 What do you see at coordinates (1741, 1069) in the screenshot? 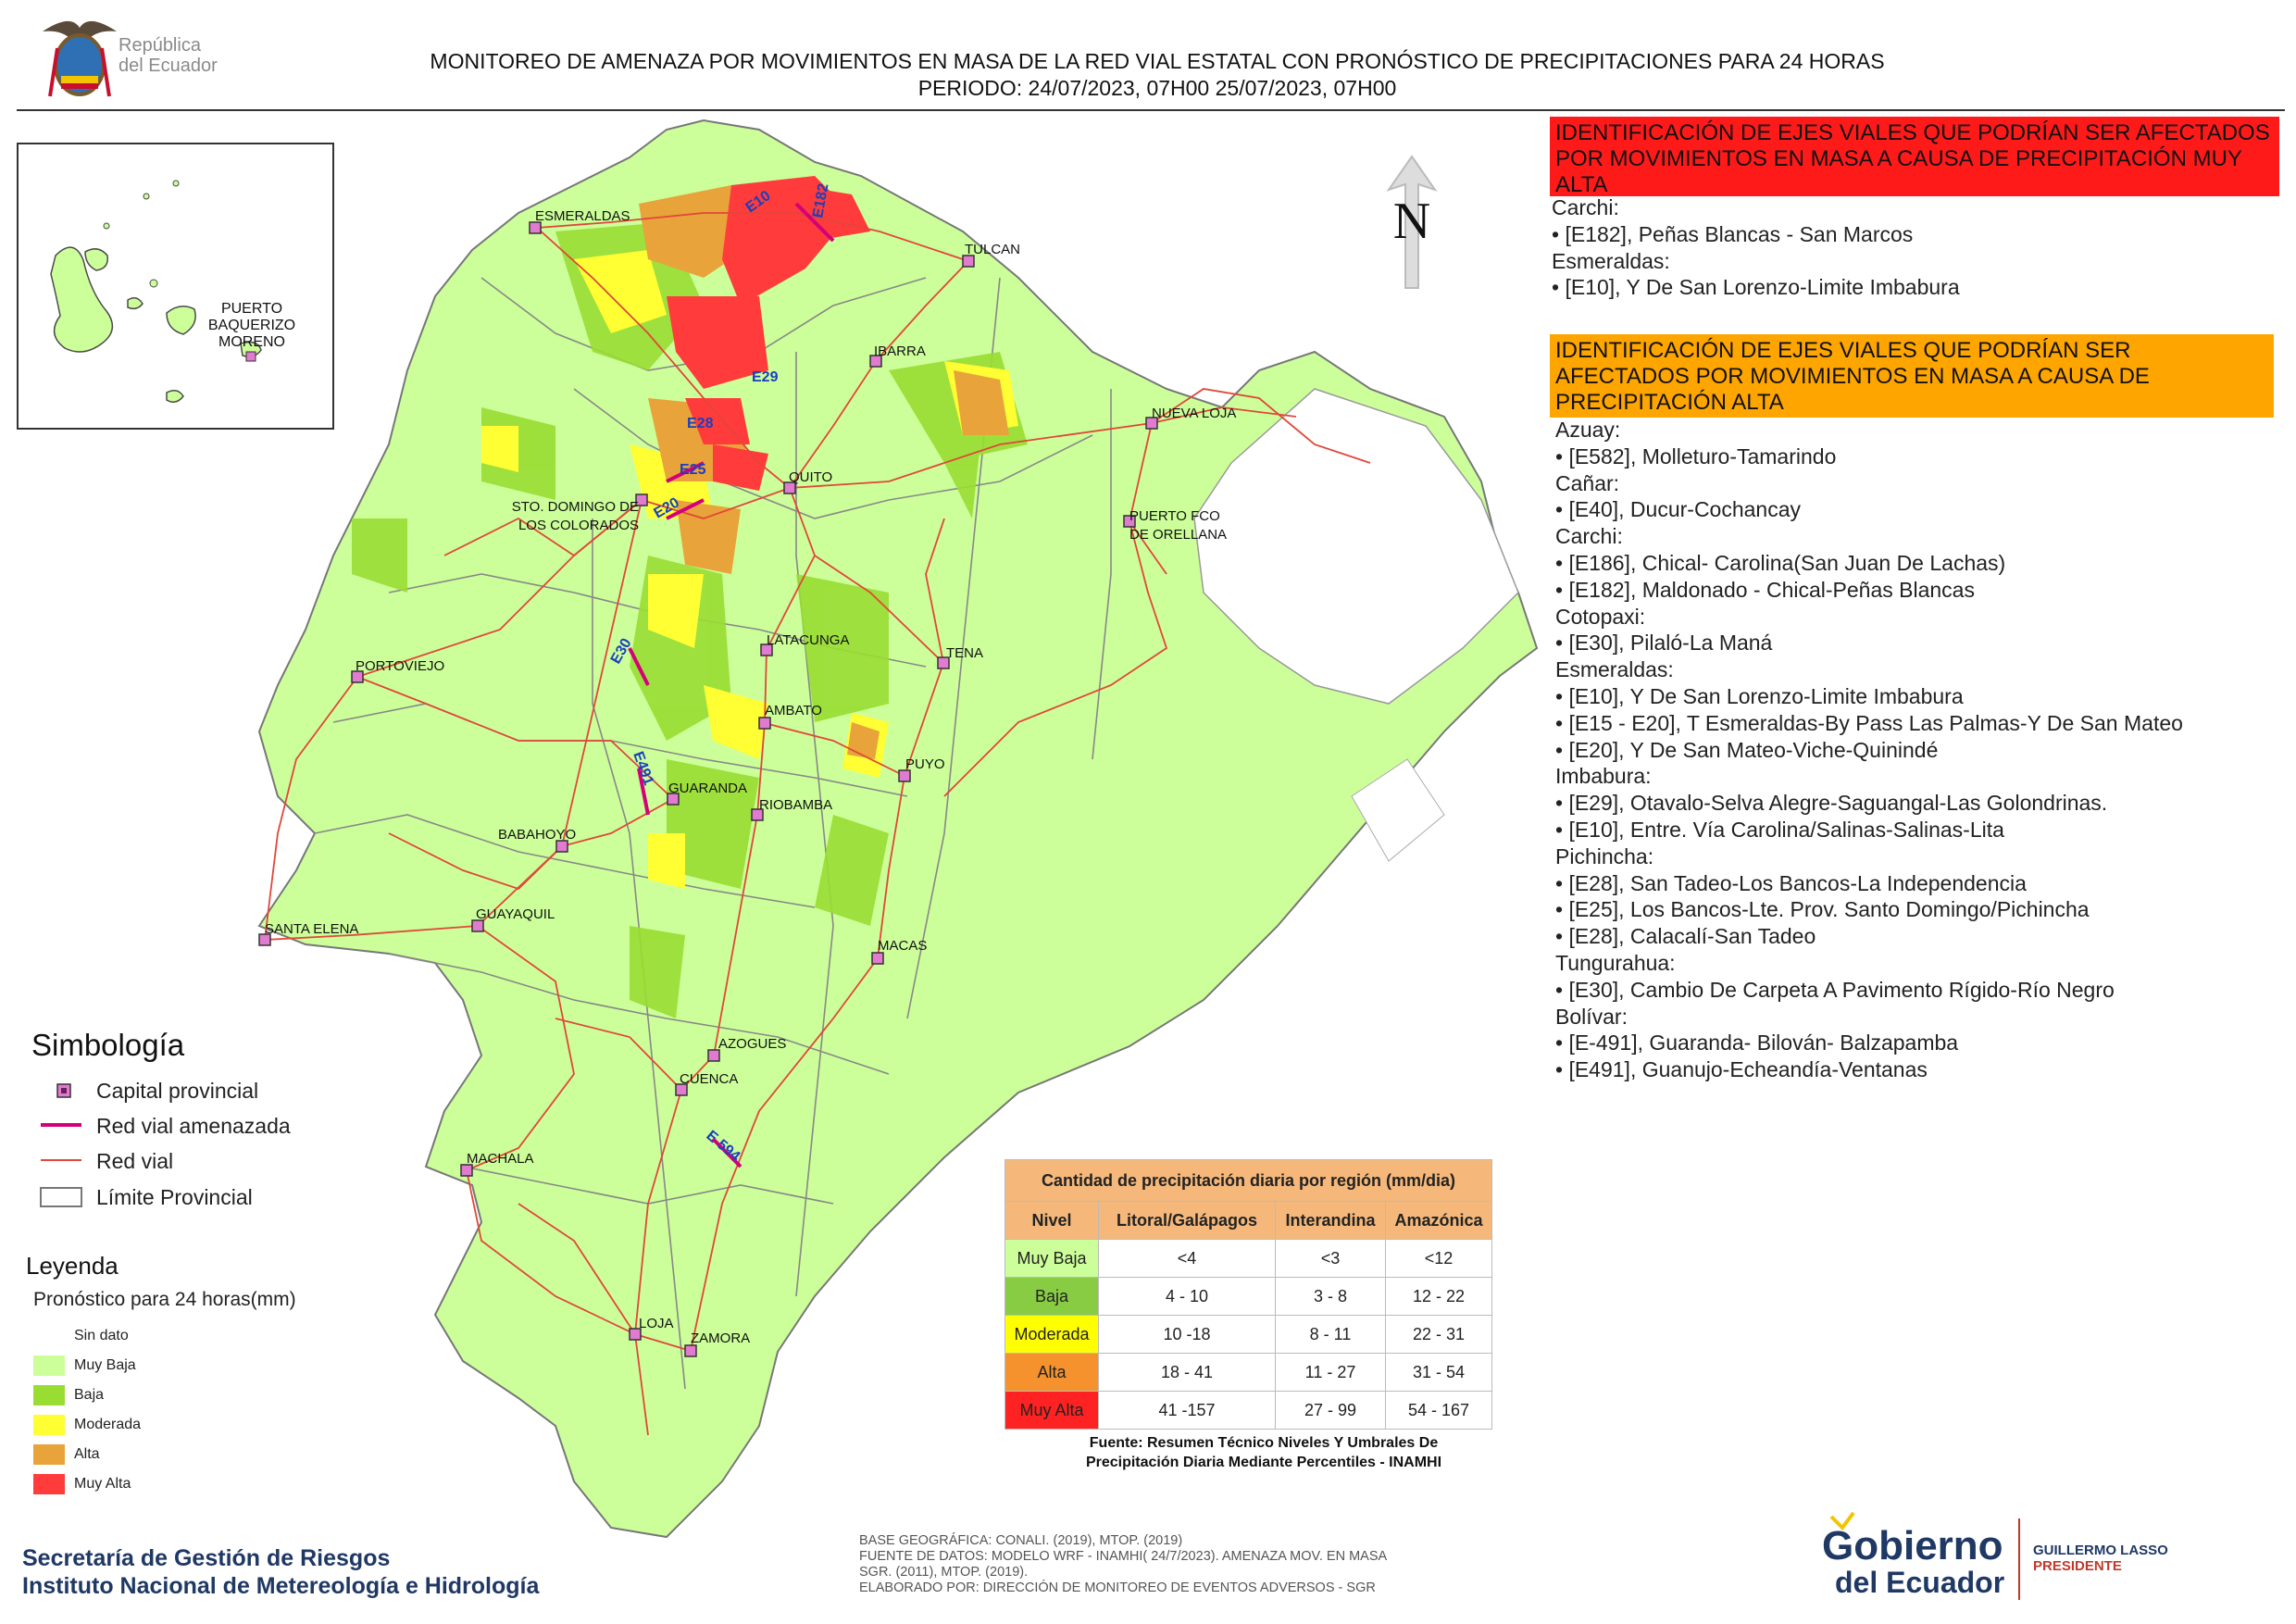
I see `road-item: • [E491], Guanujo-Echeandía-Ventanas` at bounding box center [1741, 1069].